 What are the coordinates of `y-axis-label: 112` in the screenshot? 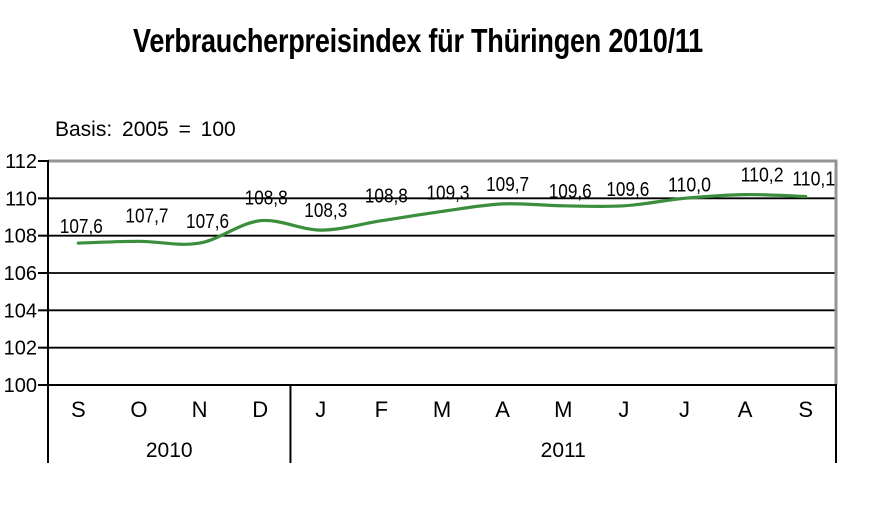 It's located at (21, 162).